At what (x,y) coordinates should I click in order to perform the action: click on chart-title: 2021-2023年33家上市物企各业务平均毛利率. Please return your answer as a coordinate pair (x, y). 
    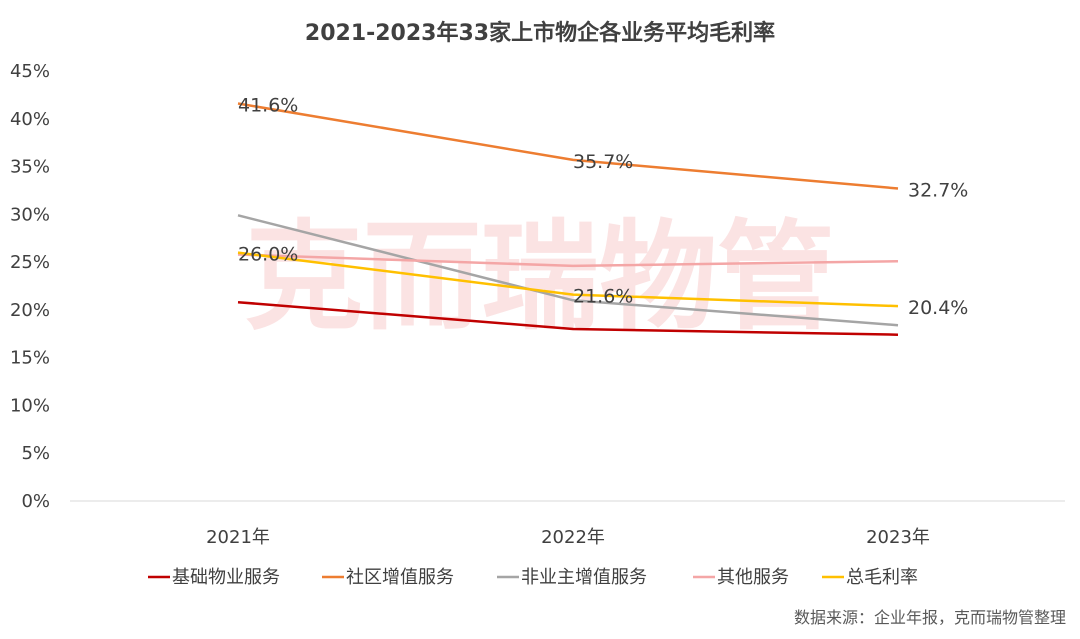
    Looking at the image, I should click on (540, 33).